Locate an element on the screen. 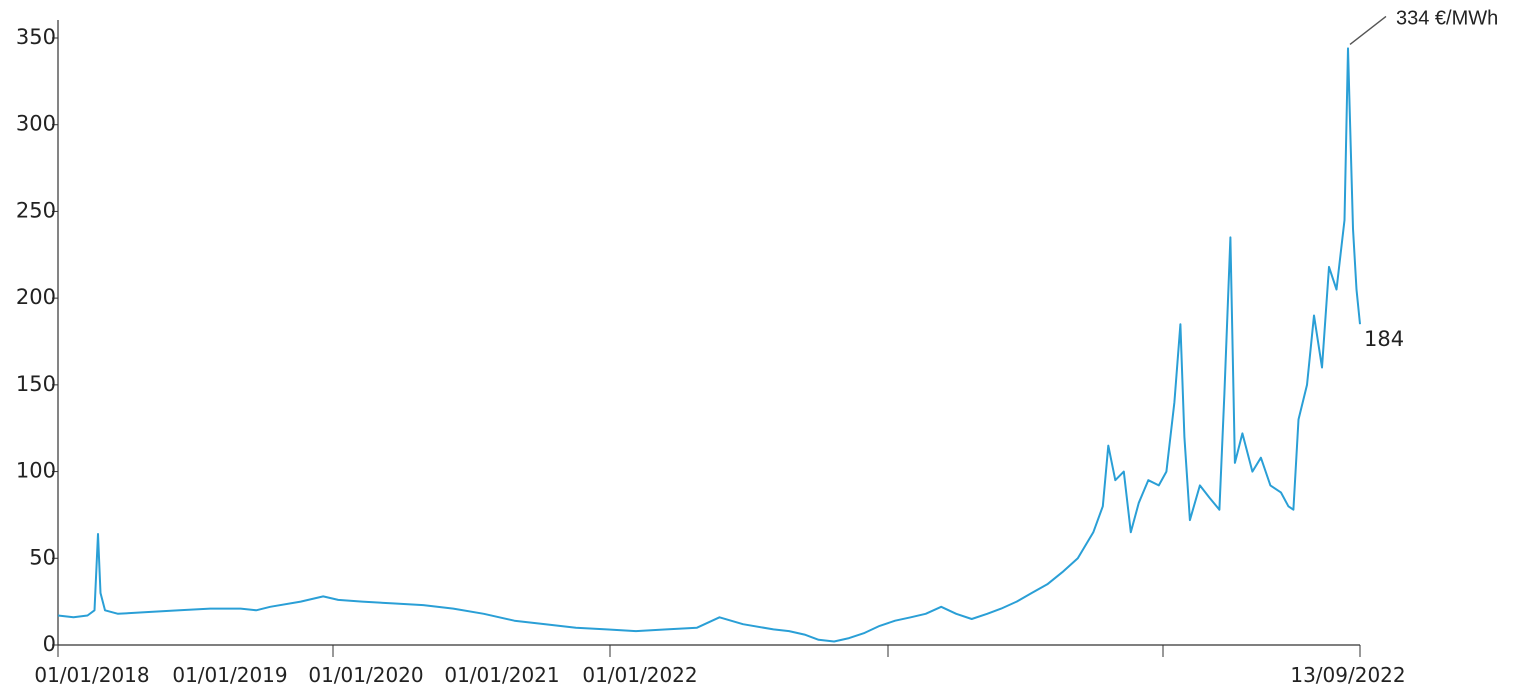 The height and width of the screenshot is (692, 1537). x-tick-label: 01/01/2020 is located at coordinates (365, 675).